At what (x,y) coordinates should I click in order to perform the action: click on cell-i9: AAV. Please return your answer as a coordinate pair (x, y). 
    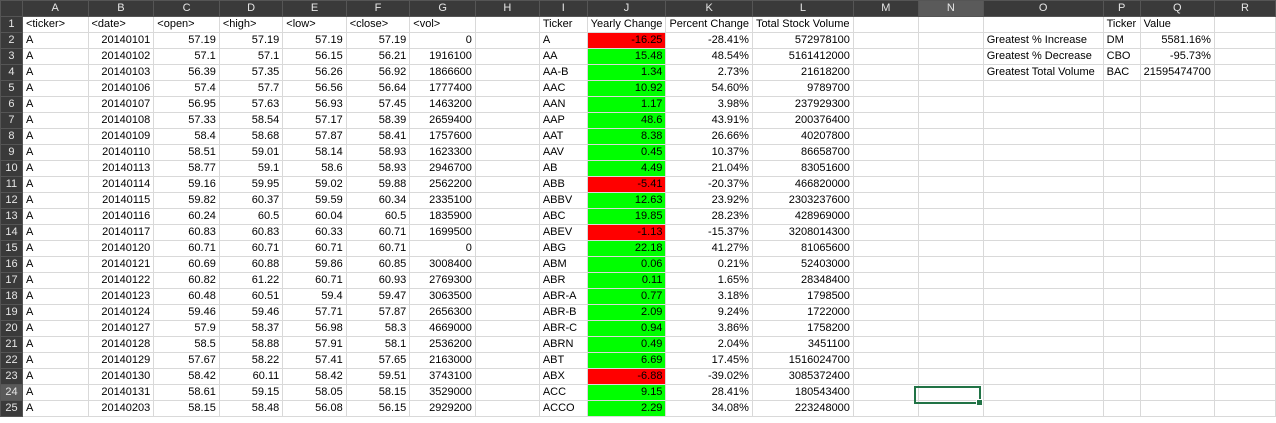
    Looking at the image, I should click on (563, 152).